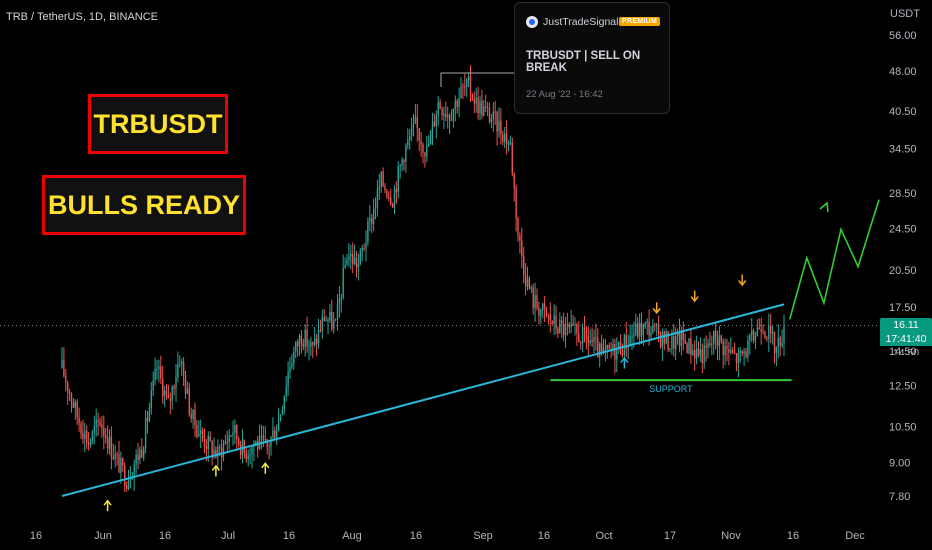 The height and width of the screenshot is (550, 932). Describe the element at coordinates (107, 505) in the screenshot. I see `up-arrow-icon` at that location.